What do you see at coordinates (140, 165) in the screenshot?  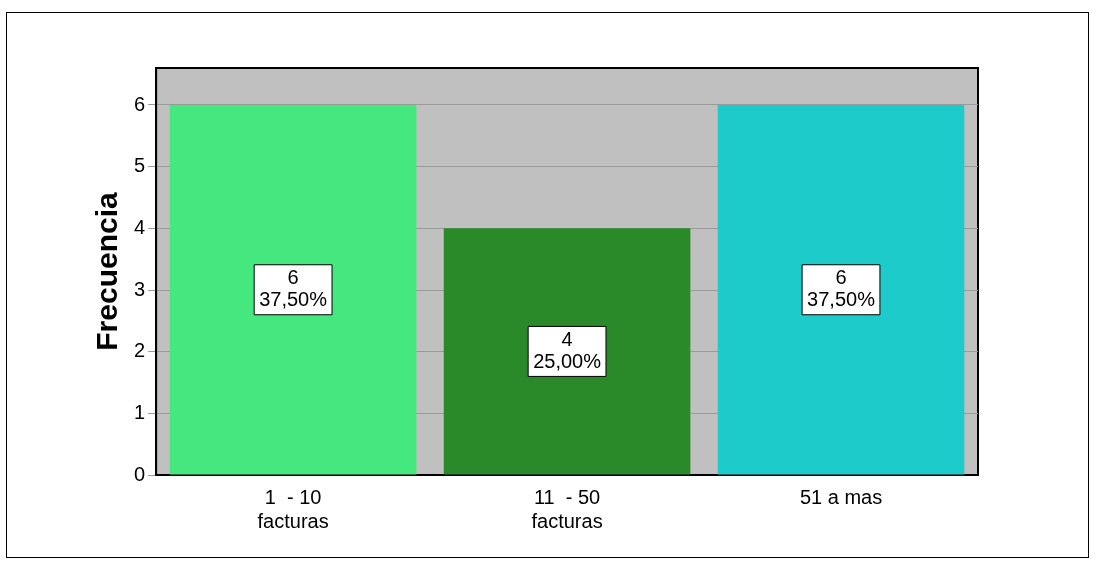 I see `y-tick-label: 5` at bounding box center [140, 165].